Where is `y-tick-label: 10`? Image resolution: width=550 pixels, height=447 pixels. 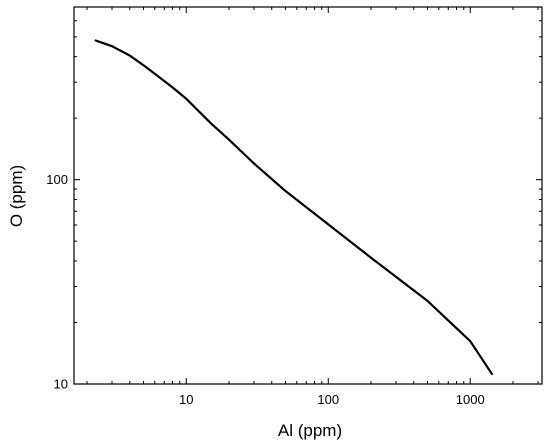 y-tick-label: 10 is located at coordinates (61, 384).